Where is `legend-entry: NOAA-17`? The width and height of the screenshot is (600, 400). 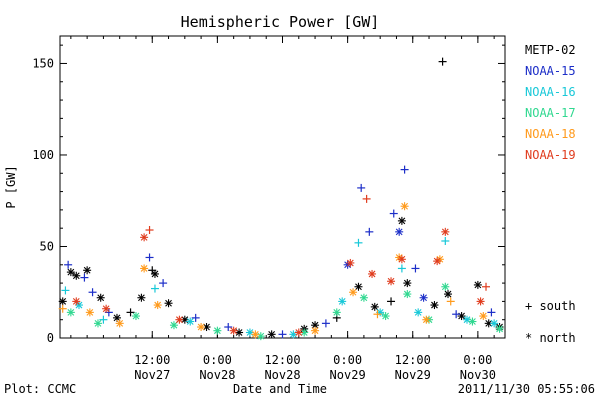 legend-entry: NOAA-17 is located at coordinates (550, 113).